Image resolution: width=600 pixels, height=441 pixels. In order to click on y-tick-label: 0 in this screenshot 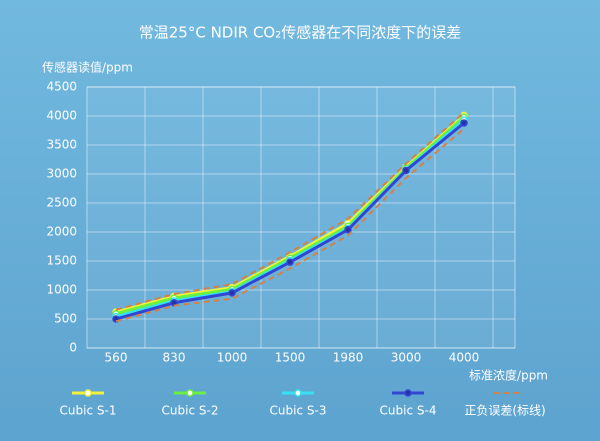, I will do `click(73, 348)`.